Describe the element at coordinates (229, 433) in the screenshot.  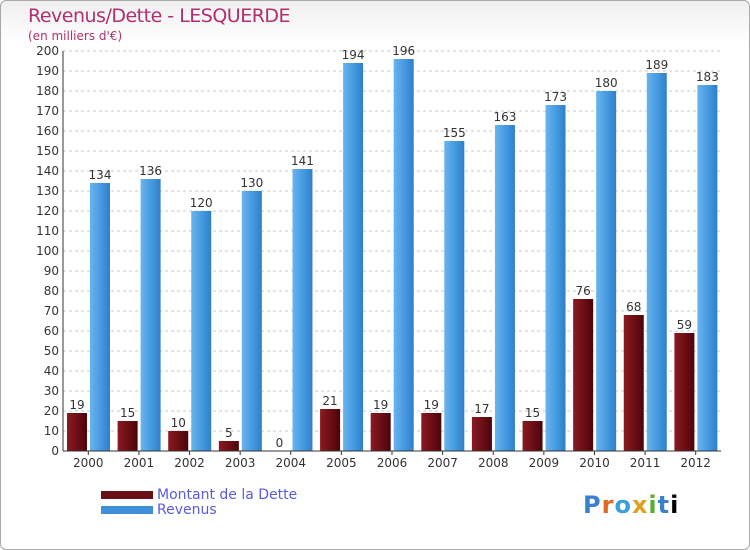
I see `data-label: 5` at that location.